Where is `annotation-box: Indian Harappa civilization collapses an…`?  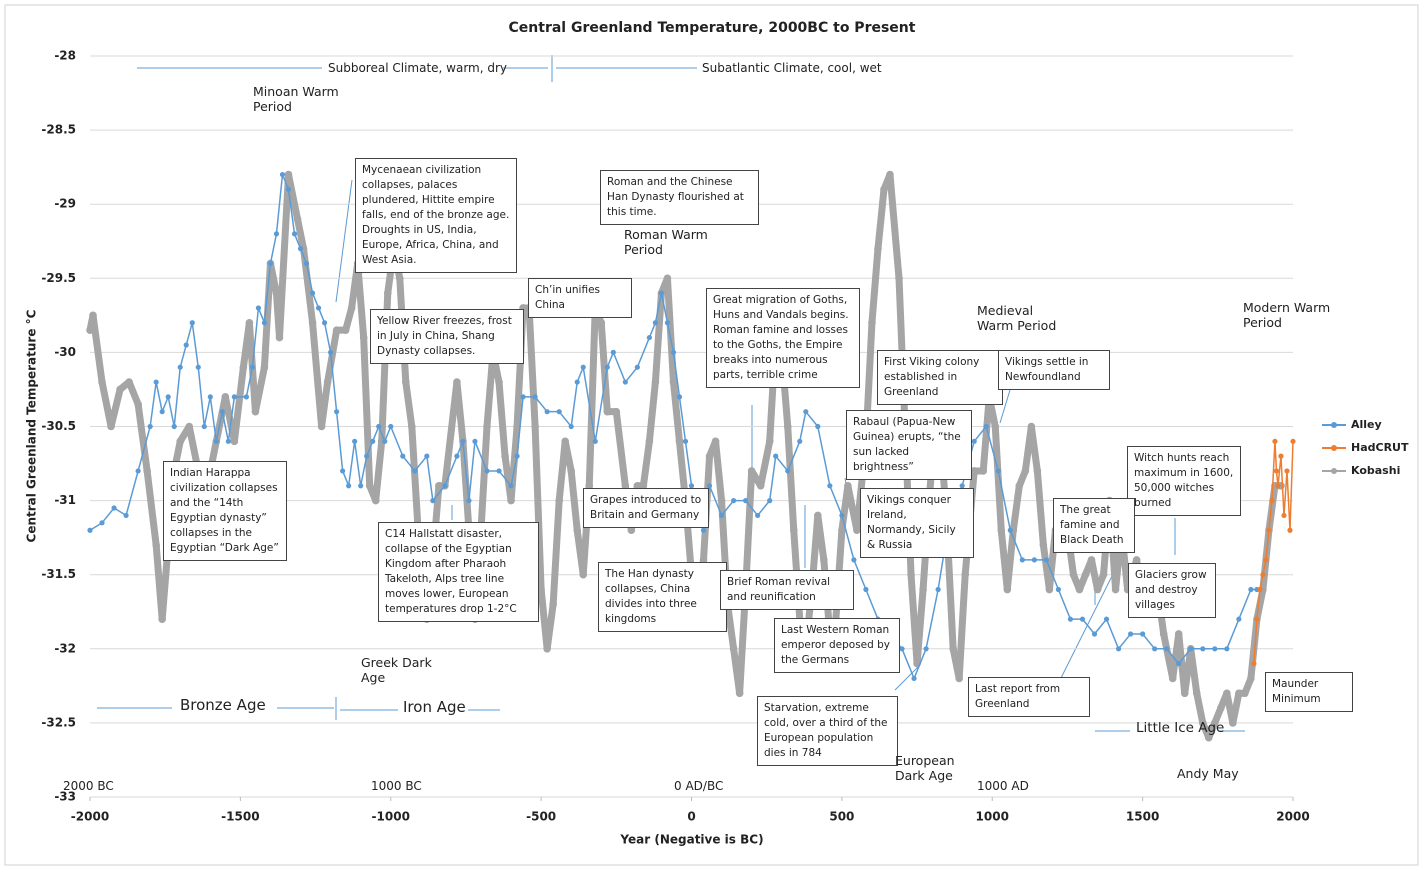 annotation-box: Indian Harappa civilization collapses an… is located at coordinates (225, 511).